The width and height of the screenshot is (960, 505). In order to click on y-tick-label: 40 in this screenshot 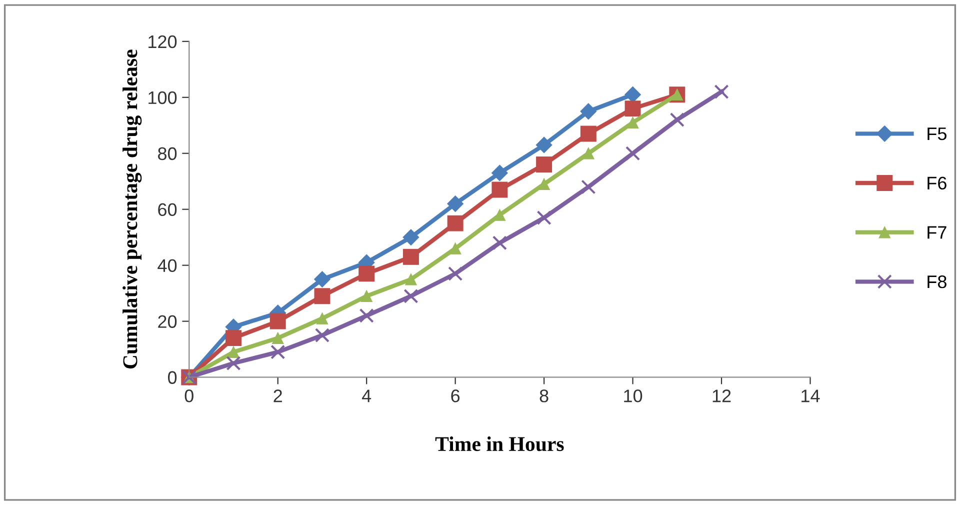, I will do `click(167, 265)`.